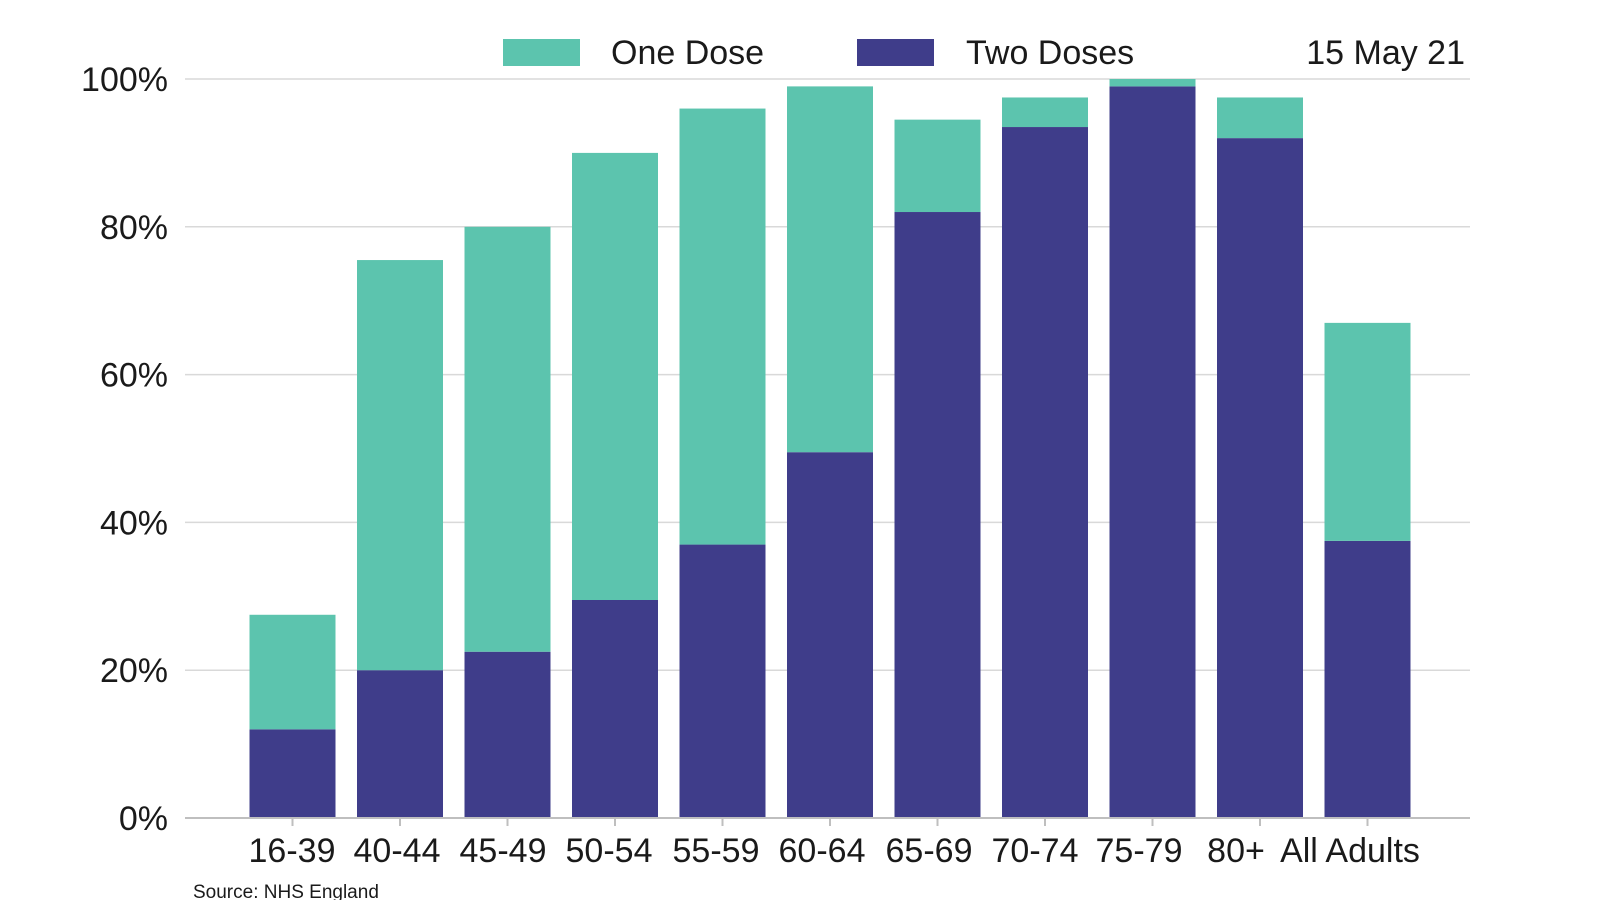 The image size is (1600, 900). What do you see at coordinates (541, 52) in the screenshot?
I see `legend-swatch-one-dose` at bounding box center [541, 52].